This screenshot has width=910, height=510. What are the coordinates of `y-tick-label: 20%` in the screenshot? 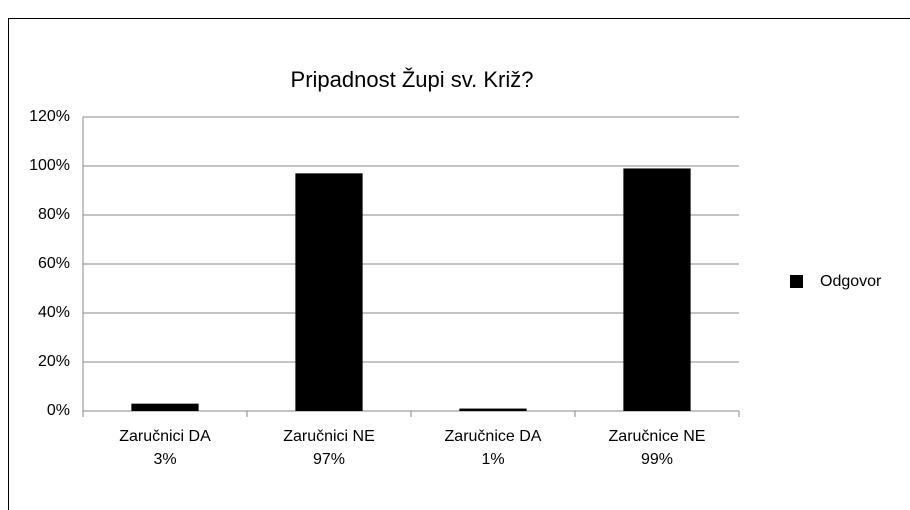 It's located at (54, 361).